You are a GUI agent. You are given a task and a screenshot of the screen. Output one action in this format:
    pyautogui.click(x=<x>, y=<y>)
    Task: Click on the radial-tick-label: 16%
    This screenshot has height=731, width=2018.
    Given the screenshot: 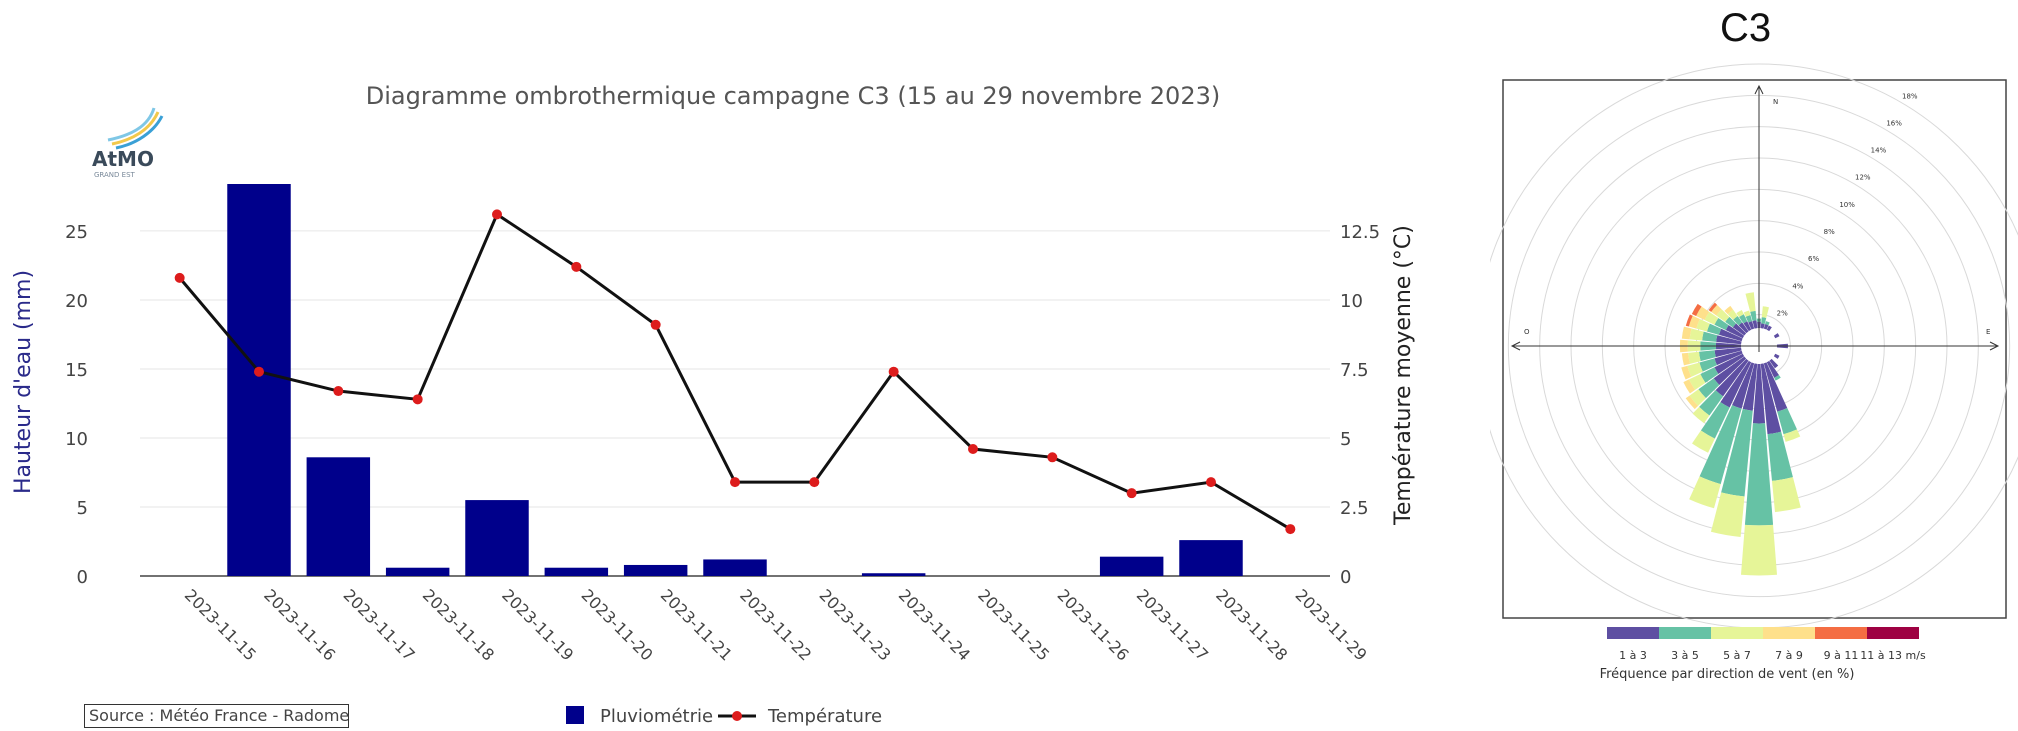 What is the action you would take?
    pyautogui.click(x=1894, y=123)
    